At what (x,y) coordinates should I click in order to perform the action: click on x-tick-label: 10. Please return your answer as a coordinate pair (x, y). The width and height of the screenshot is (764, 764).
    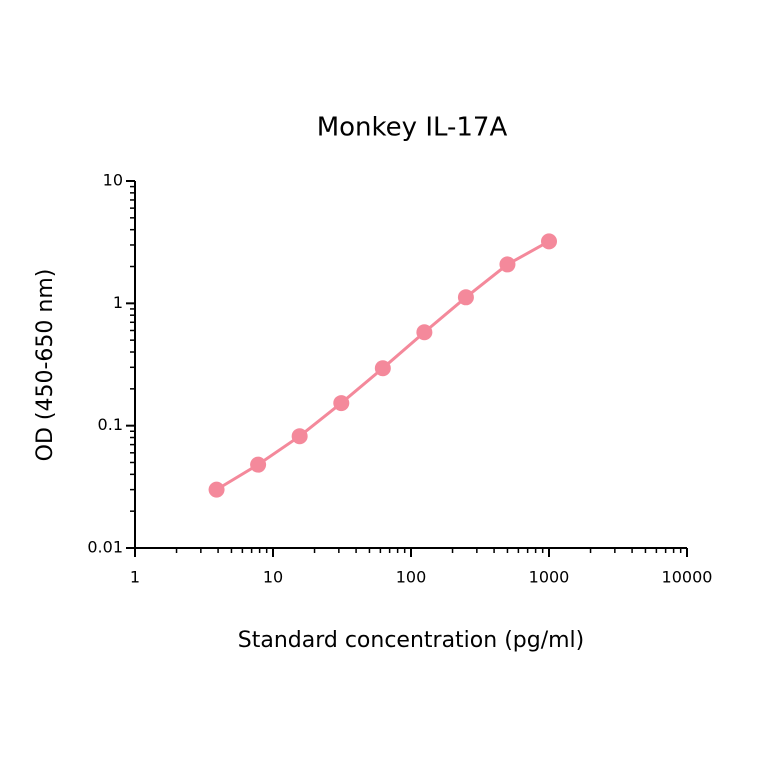
    Looking at the image, I should click on (273, 577).